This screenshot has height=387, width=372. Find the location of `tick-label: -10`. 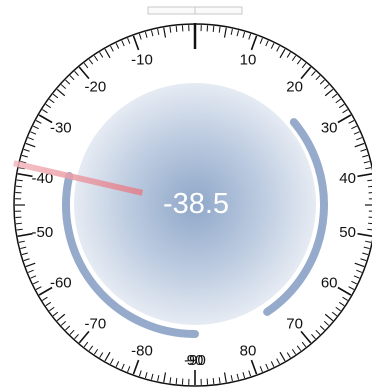

tick-label: -10 is located at coordinates (142, 59).